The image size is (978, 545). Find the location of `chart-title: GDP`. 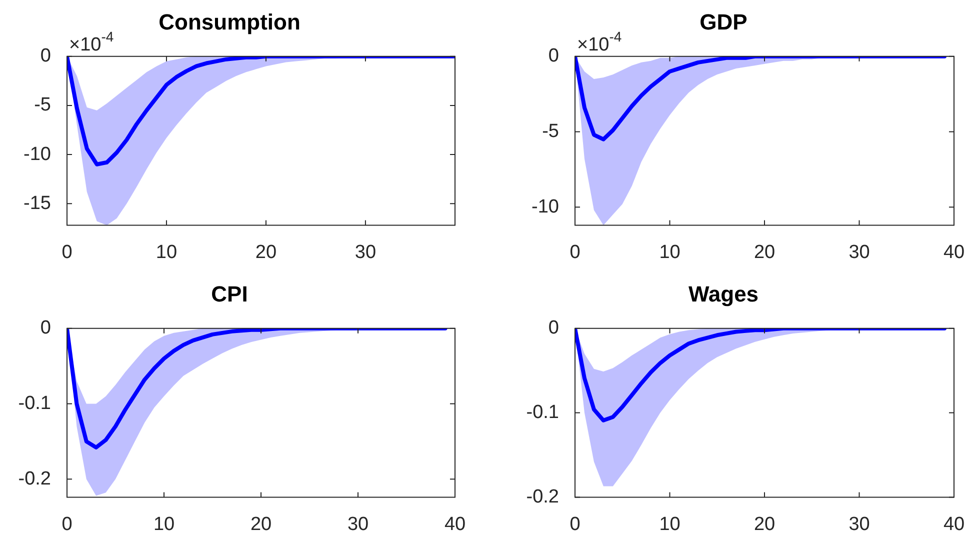

chart-title: GDP is located at coordinates (724, 21).